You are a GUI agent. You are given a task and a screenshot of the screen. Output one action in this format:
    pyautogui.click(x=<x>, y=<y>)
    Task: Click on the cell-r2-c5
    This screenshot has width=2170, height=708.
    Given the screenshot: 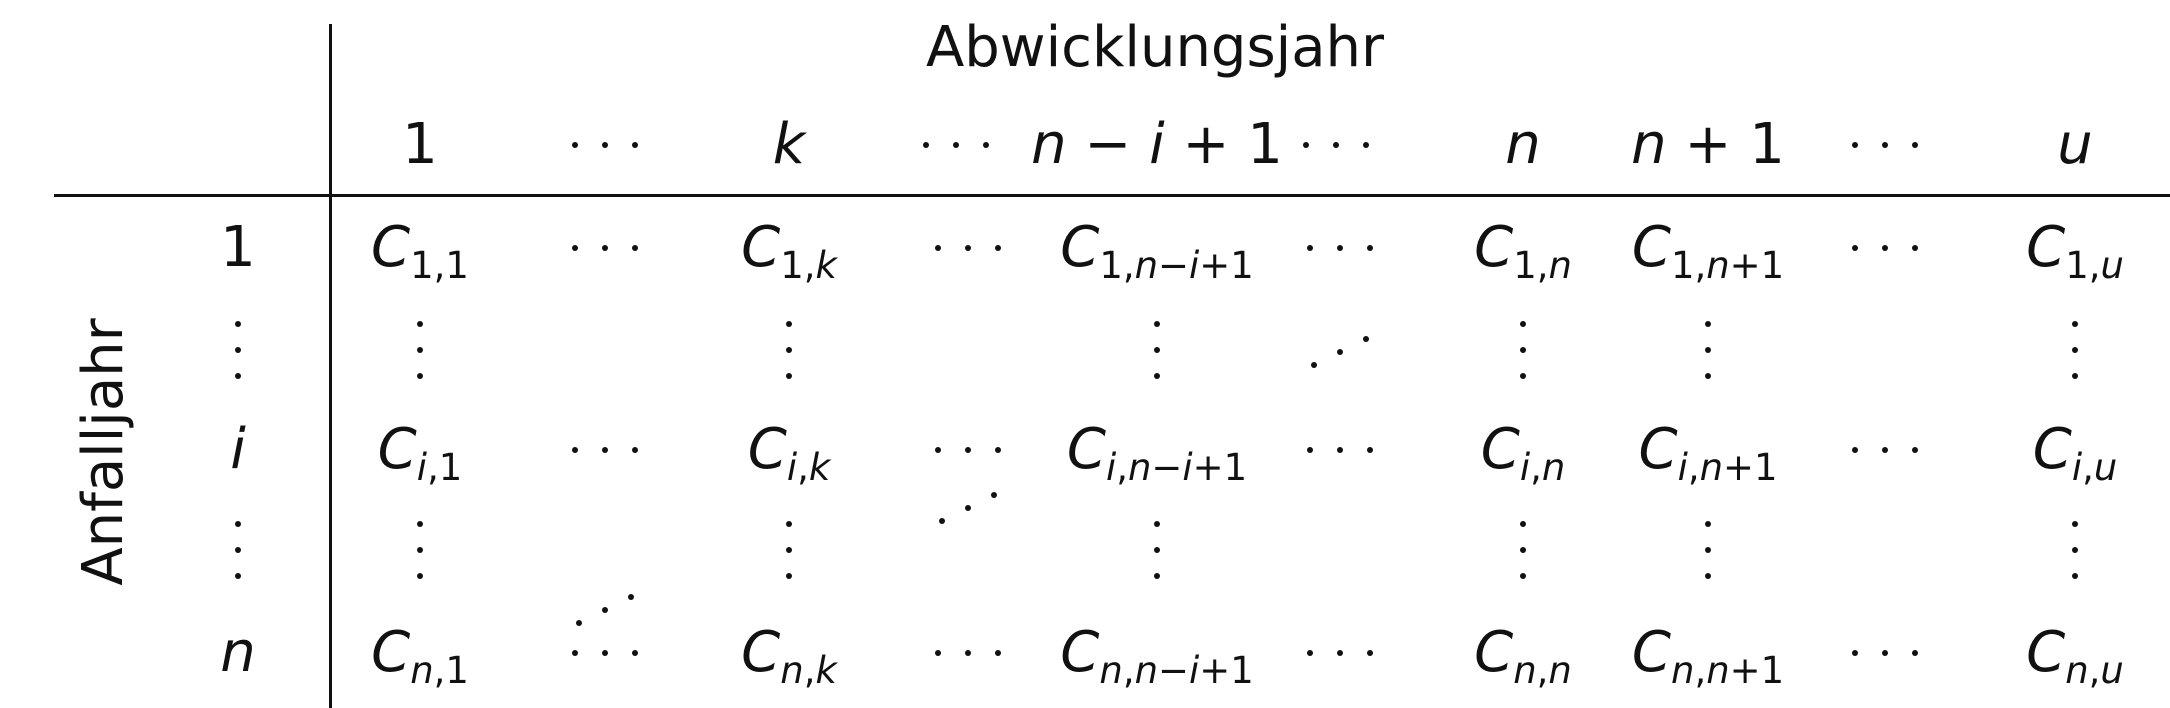 What is the action you would take?
    pyautogui.click(x=1157, y=350)
    